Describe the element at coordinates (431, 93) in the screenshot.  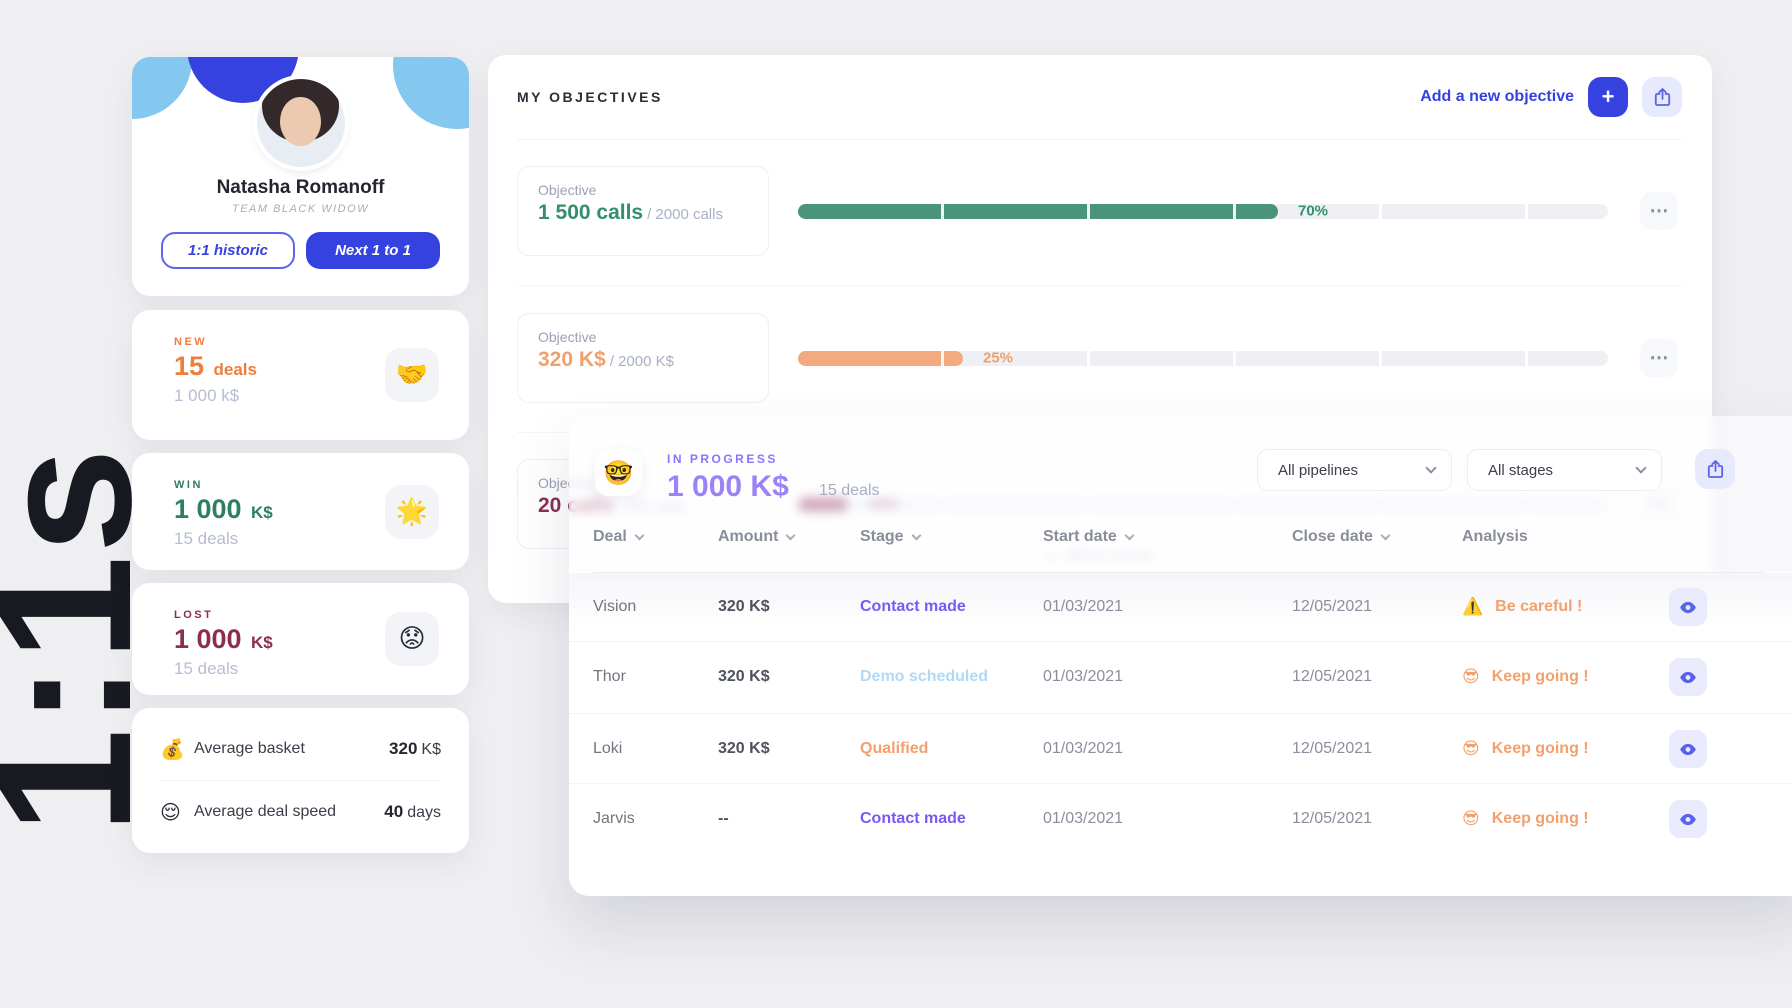
I see `decorative-circle` at that location.